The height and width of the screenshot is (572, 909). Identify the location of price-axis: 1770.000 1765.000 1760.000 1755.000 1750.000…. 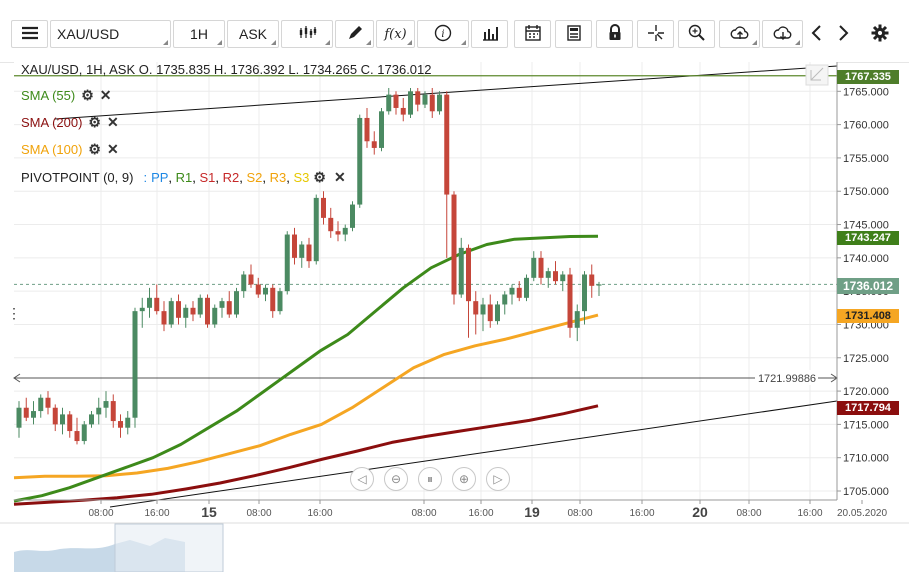
(862, 281).